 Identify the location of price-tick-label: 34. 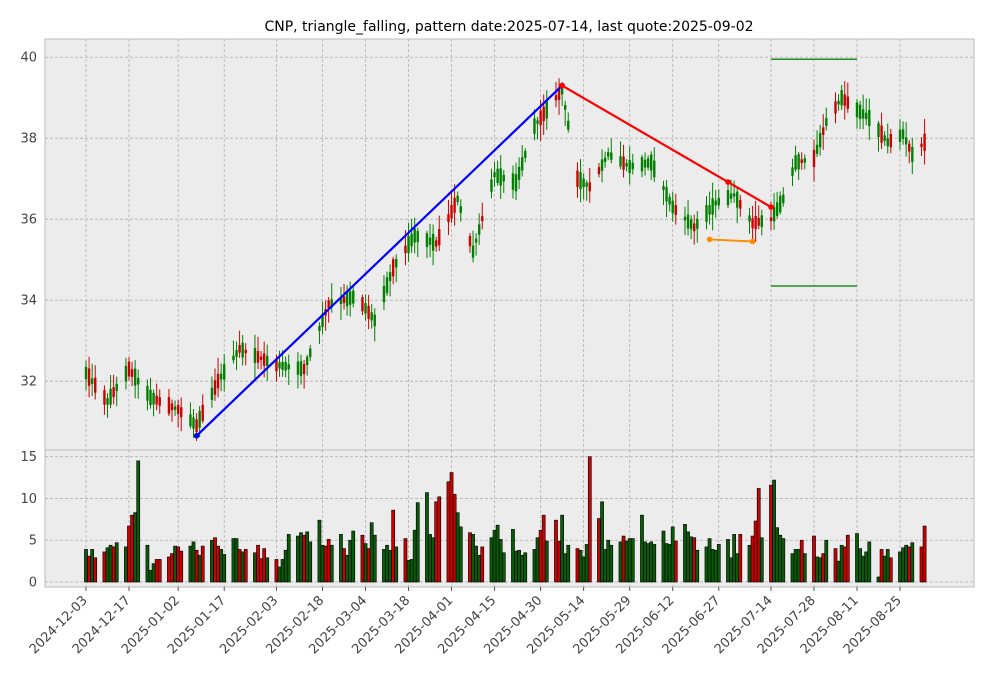
(28, 301).